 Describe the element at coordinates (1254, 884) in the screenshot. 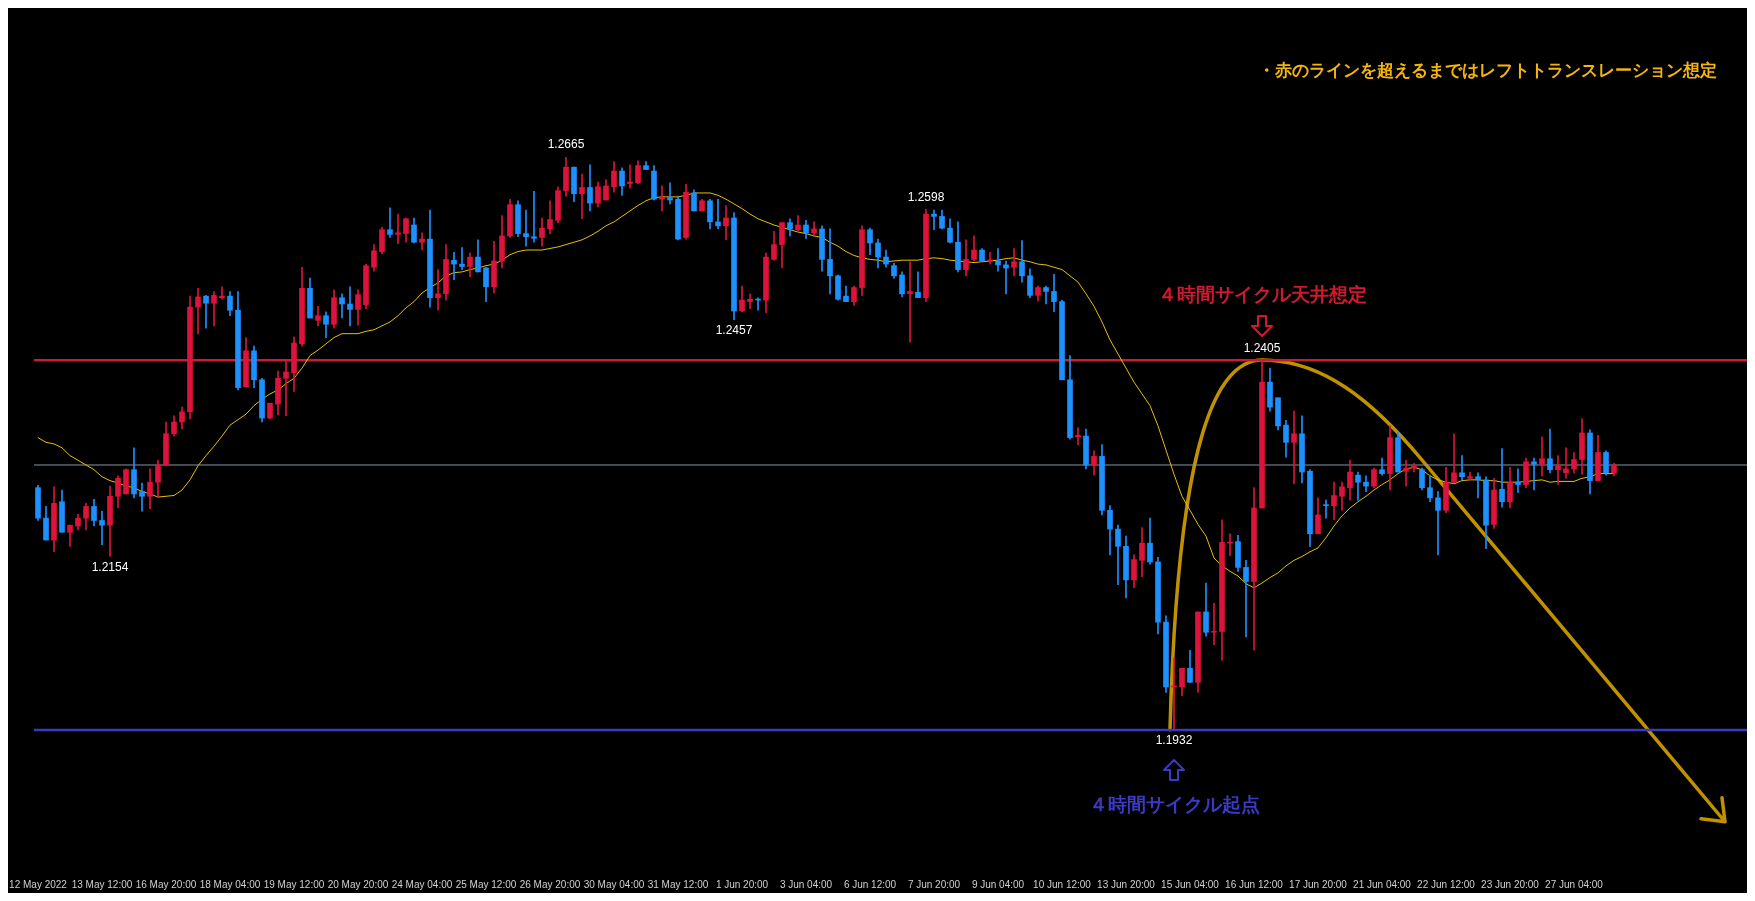

I see `x-tick-label: 16 Jun 12:00` at that location.